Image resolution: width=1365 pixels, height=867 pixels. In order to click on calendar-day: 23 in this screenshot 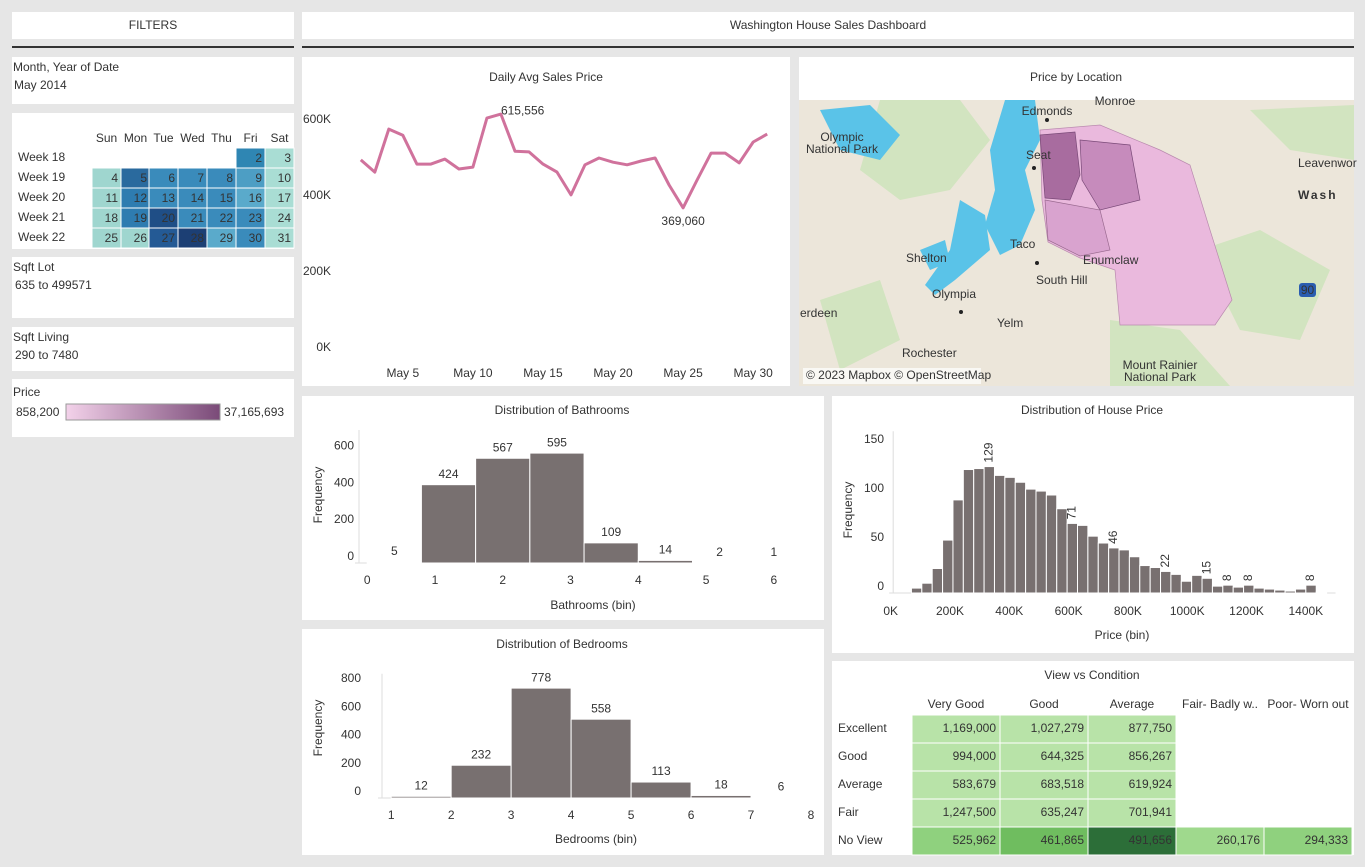, I will do `click(256, 218)`.